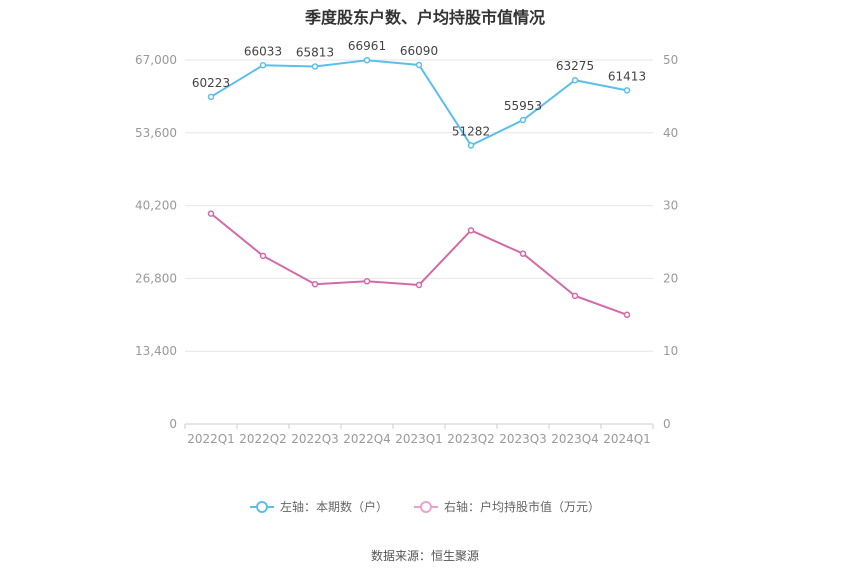 Image resolution: width=850 pixels, height=575 pixels. What do you see at coordinates (627, 439) in the screenshot?
I see `x-axis-tick-label: 2024Q1` at bounding box center [627, 439].